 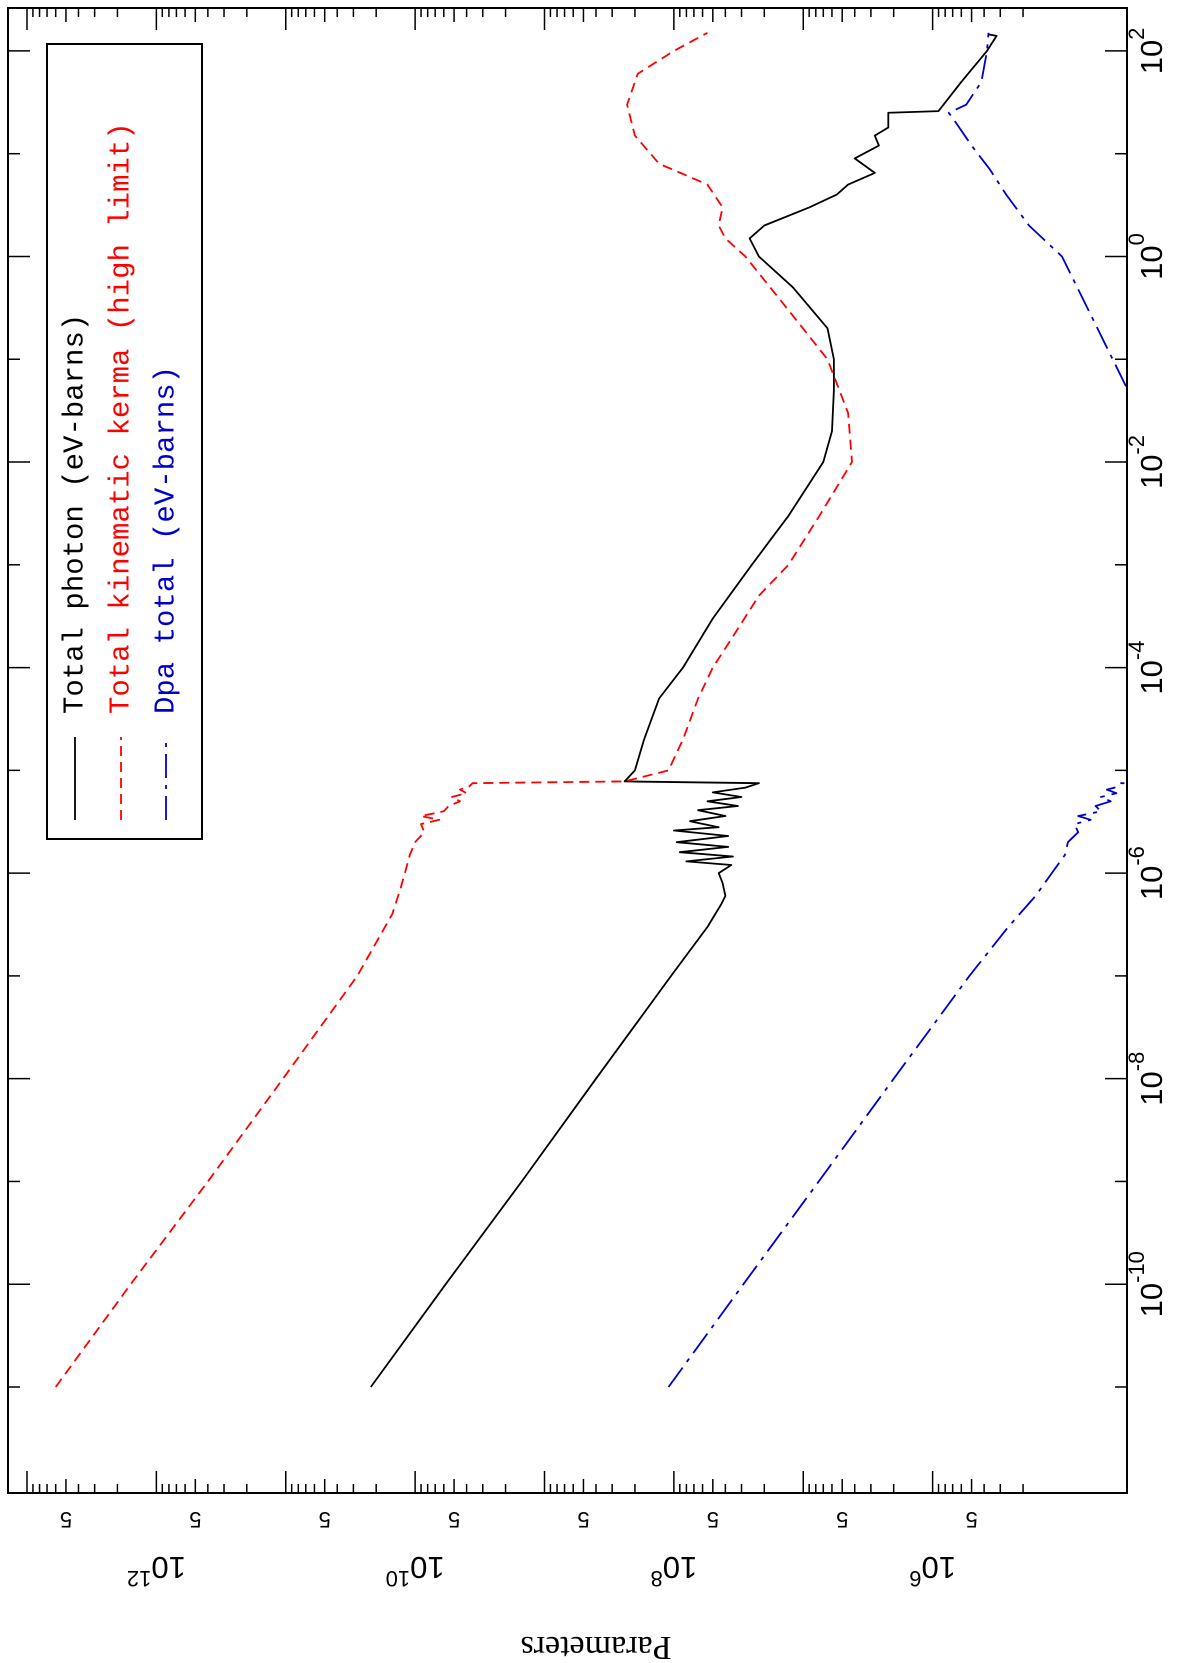 I want to click on x-tick-label: 100, so click(x=1146, y=256).